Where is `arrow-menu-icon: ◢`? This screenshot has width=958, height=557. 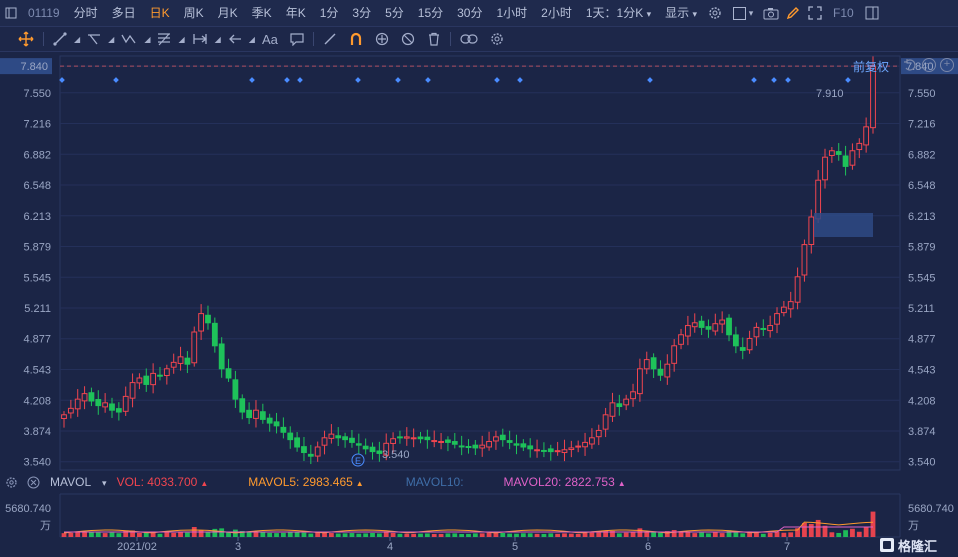
arrow-menu-icon: ◢ is located at coordinates (251, 39).